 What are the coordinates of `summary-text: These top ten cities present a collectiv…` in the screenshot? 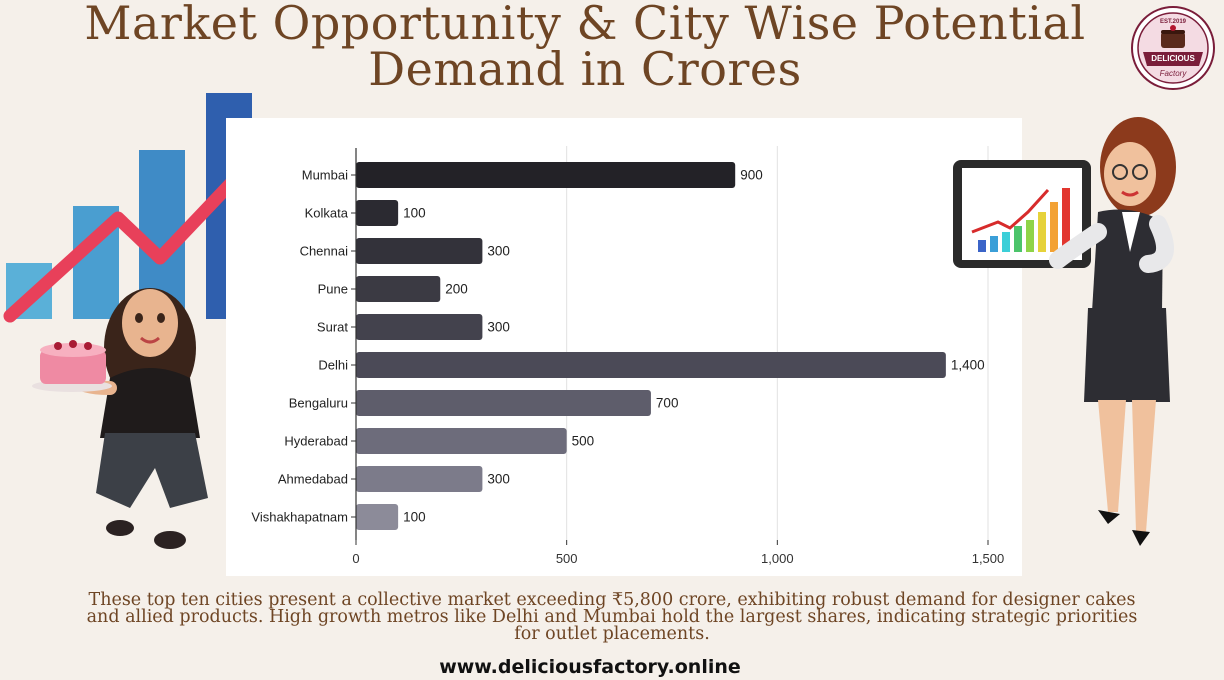 It's located at (612, 617).